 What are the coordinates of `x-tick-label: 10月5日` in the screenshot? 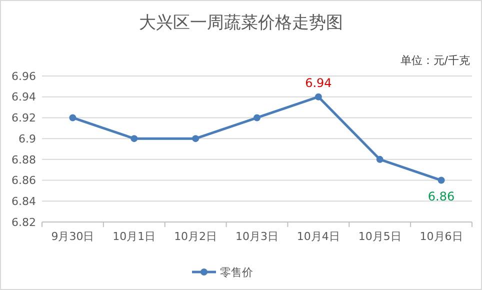 It's located at (380, 236).